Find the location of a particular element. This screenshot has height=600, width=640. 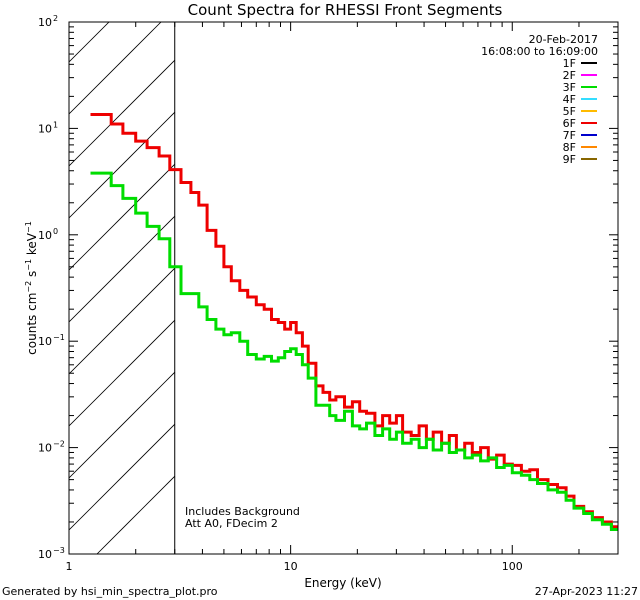

x-tick-label: 10 is located at coordinates (291, 566).